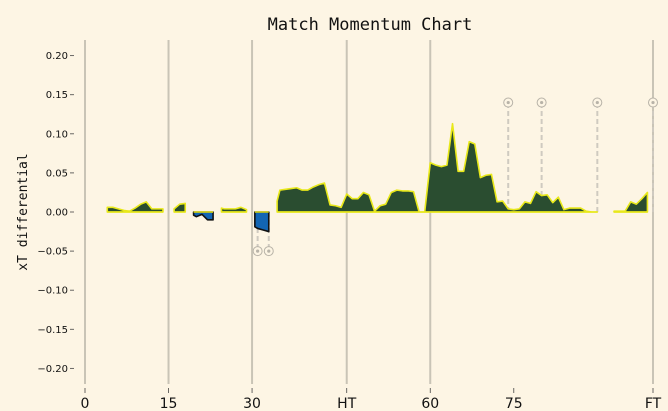 This screenshot has width=668, height=411. What do you see at coordinates (57, 95) in the screenshot?
I see `y-tick-label: 0.15` at bounding box center [57, 95].